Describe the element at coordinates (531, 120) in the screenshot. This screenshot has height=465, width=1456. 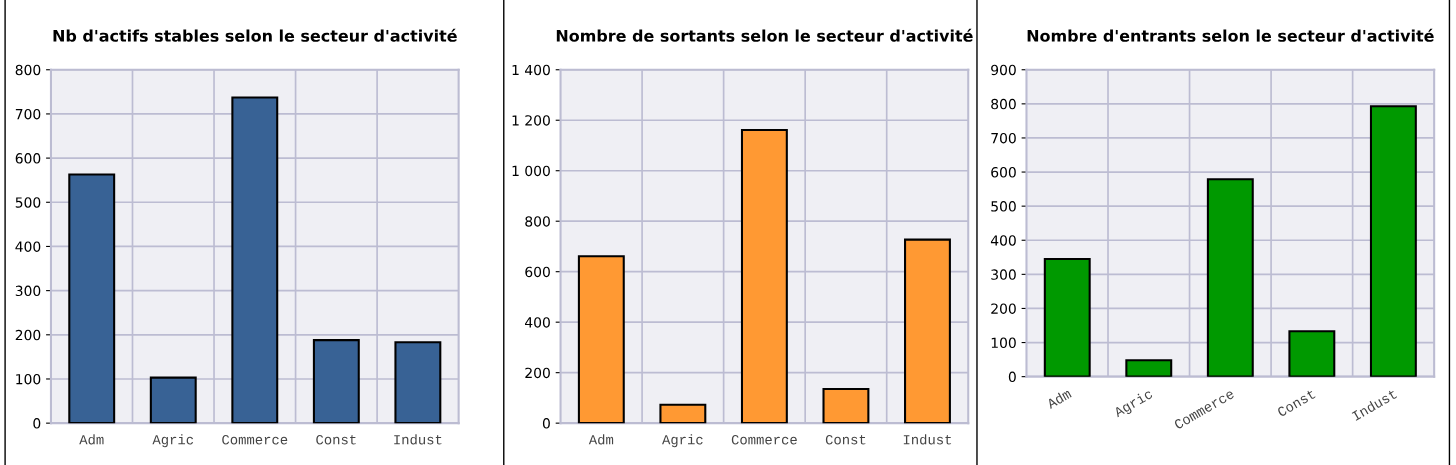
I see `y-tick-label: 1 200` at that location.